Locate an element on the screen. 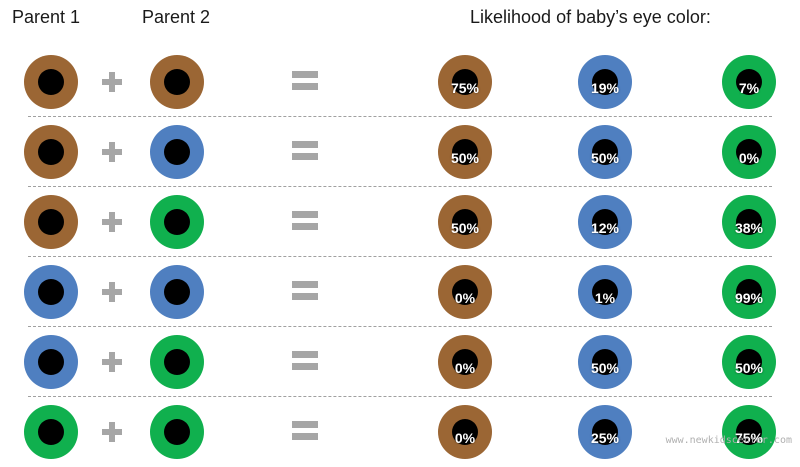 Image resolution: width=800 pixels, height=467 pixels. pairing-row: 0% 50% 50% is located at coordinates (400, 362).